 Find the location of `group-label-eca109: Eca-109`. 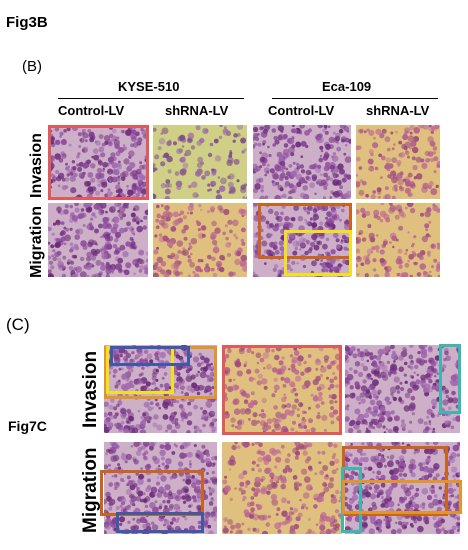

group-label-eca109: Eca-109 is located at coordinates (347, 86).